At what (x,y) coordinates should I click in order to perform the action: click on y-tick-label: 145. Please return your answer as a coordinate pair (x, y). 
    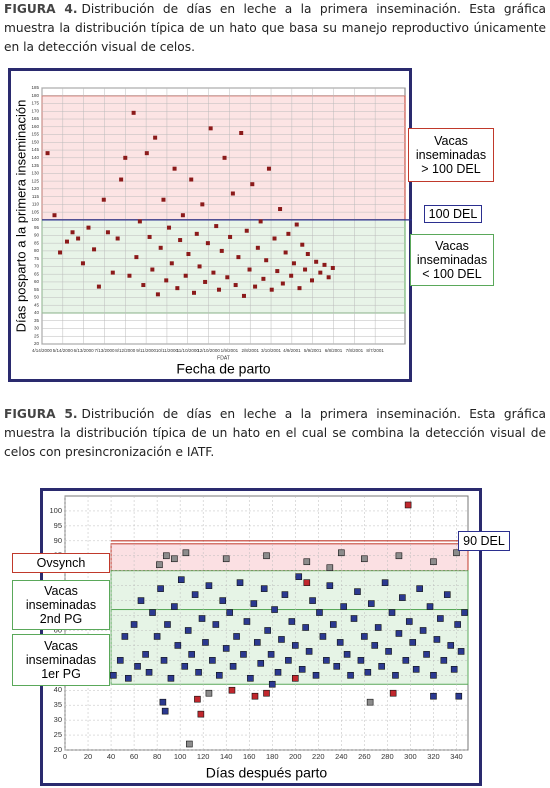
    Looking at the image, I should click on (35, 149).